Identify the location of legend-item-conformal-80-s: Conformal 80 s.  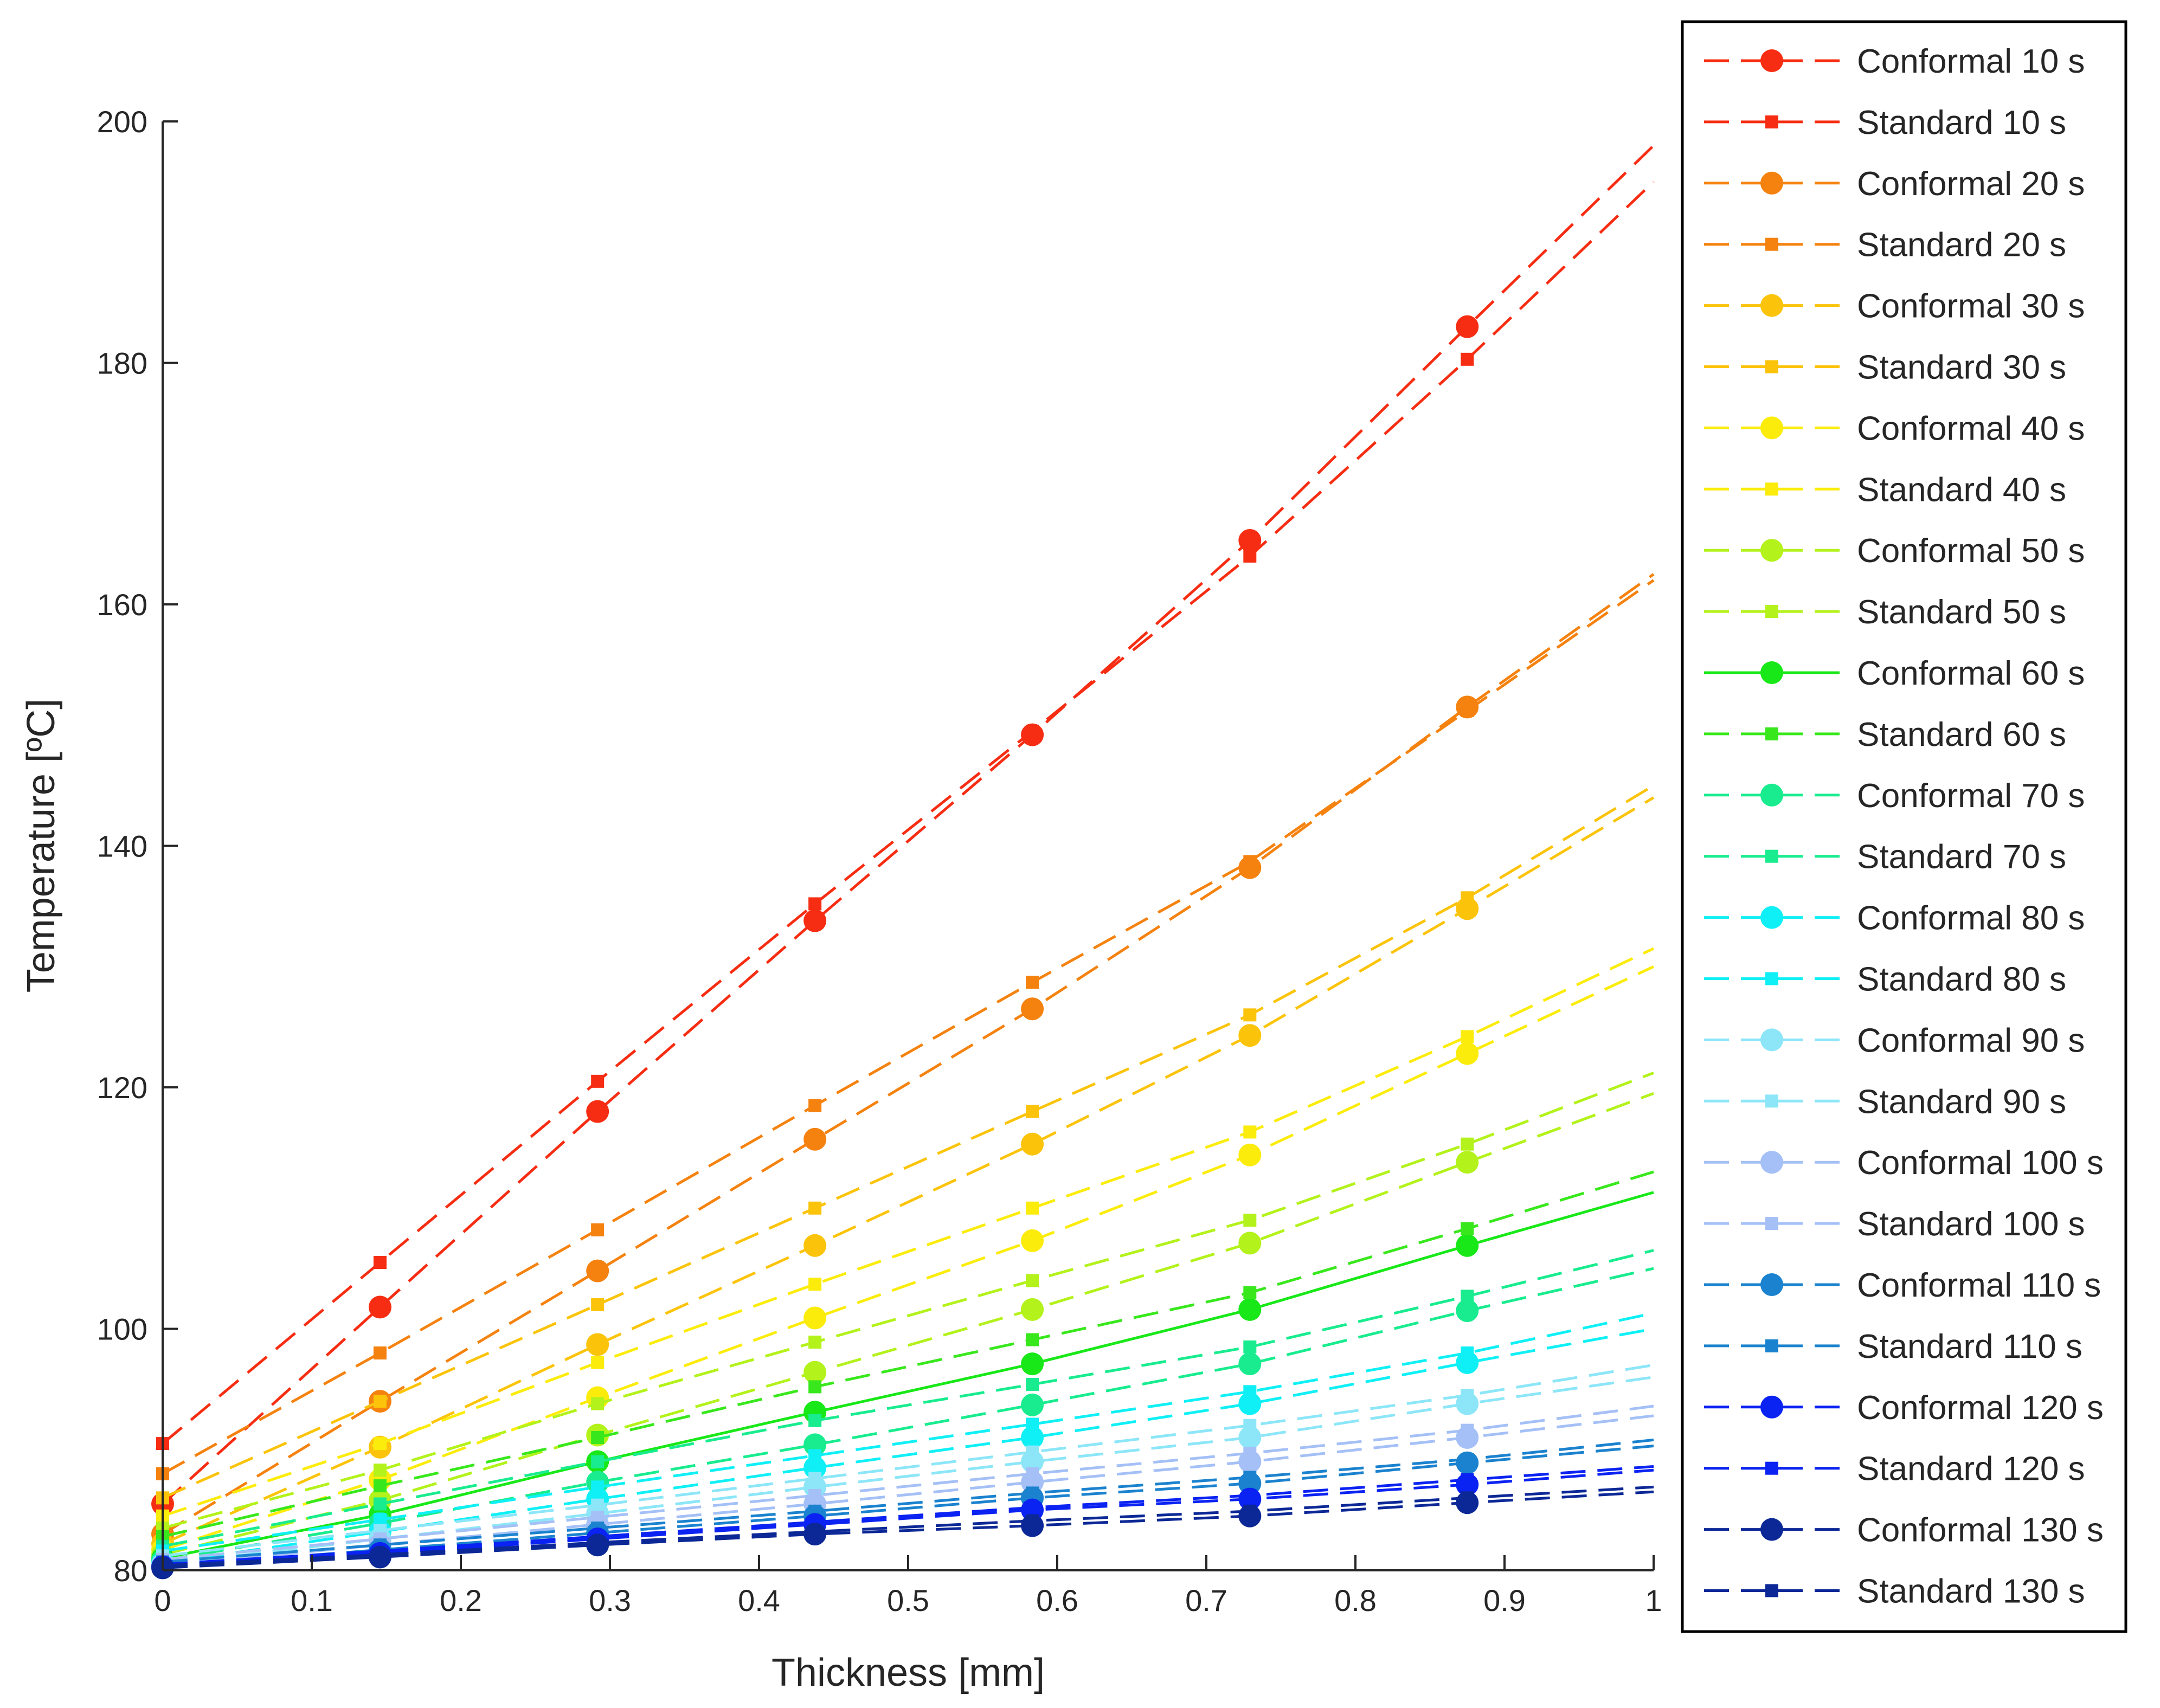
(1894, 918).